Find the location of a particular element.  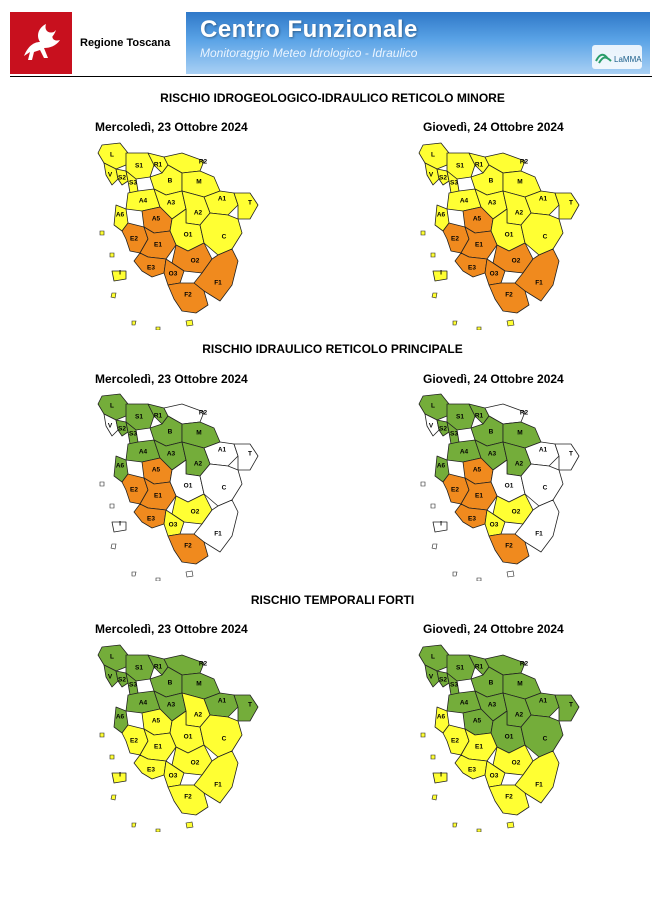

zone-label: E3 is located at coordinates (472, 268).